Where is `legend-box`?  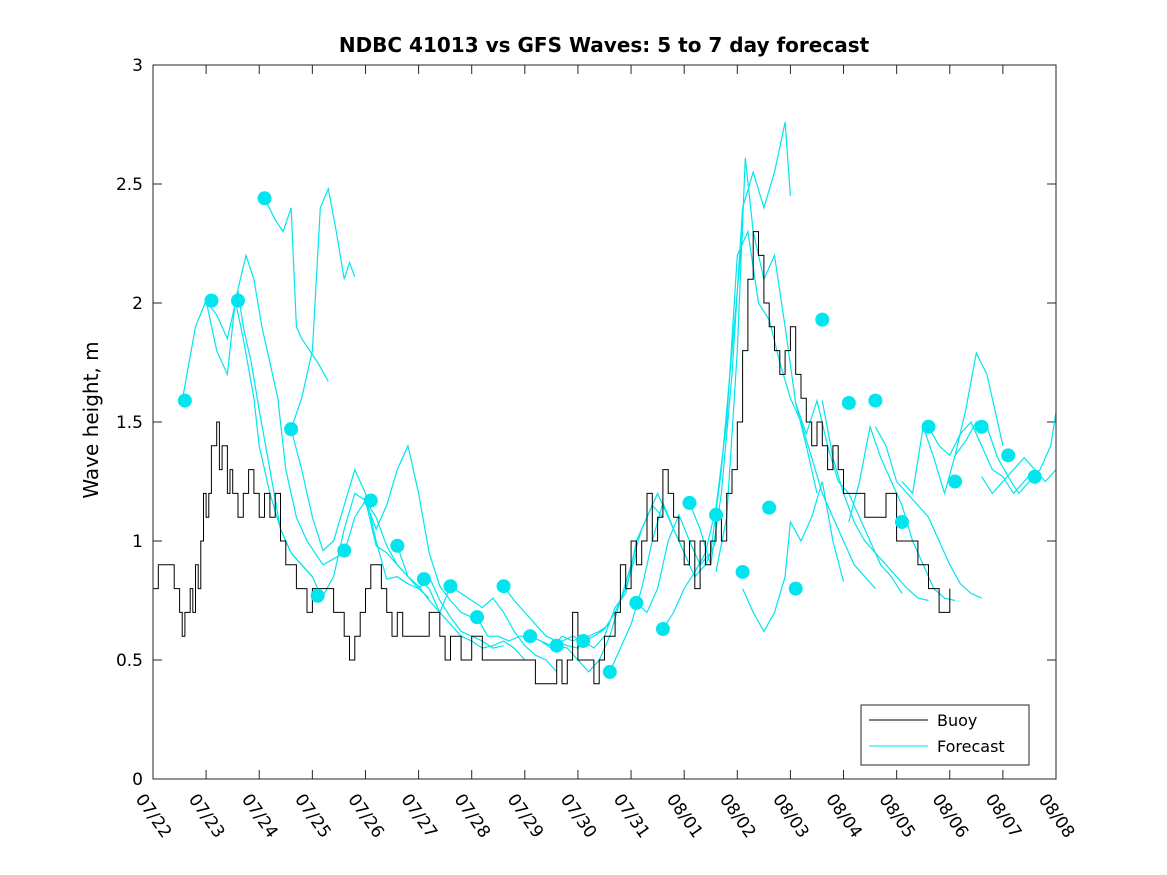 legend-box is located at coordinates (945, 735).